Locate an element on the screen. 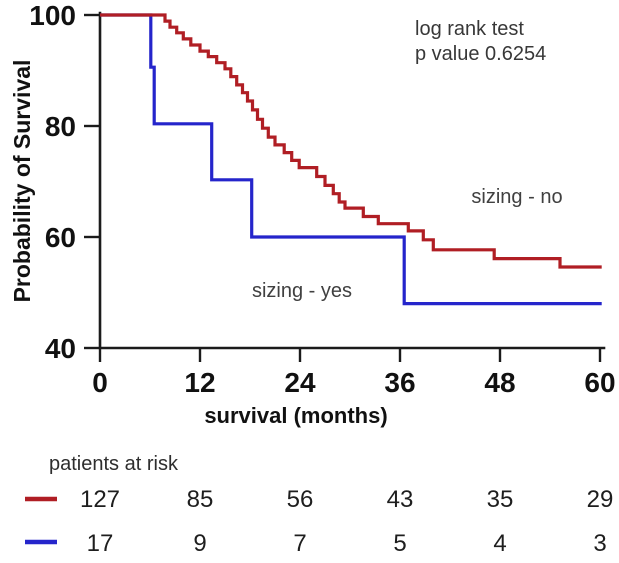 The width and height of the screenshot is (619, 563). at-risk-count: 35 is located at coordinates (500, 499).